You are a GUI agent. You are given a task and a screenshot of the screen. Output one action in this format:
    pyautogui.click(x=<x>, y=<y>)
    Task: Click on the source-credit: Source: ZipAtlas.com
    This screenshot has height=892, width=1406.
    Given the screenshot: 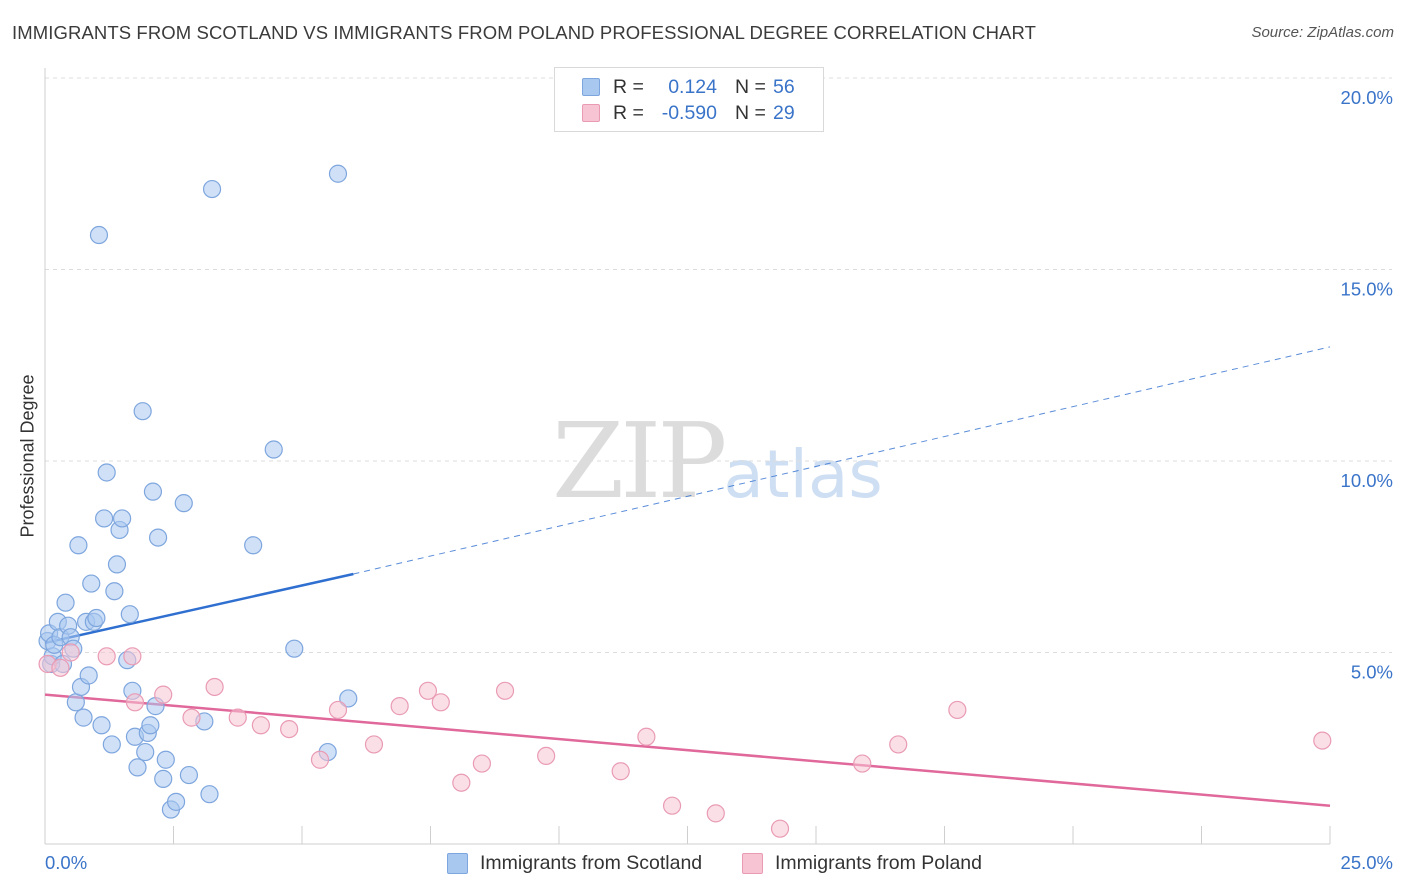 What is the action you would take?
    pyautogui.click(x=1322, y=32)
    